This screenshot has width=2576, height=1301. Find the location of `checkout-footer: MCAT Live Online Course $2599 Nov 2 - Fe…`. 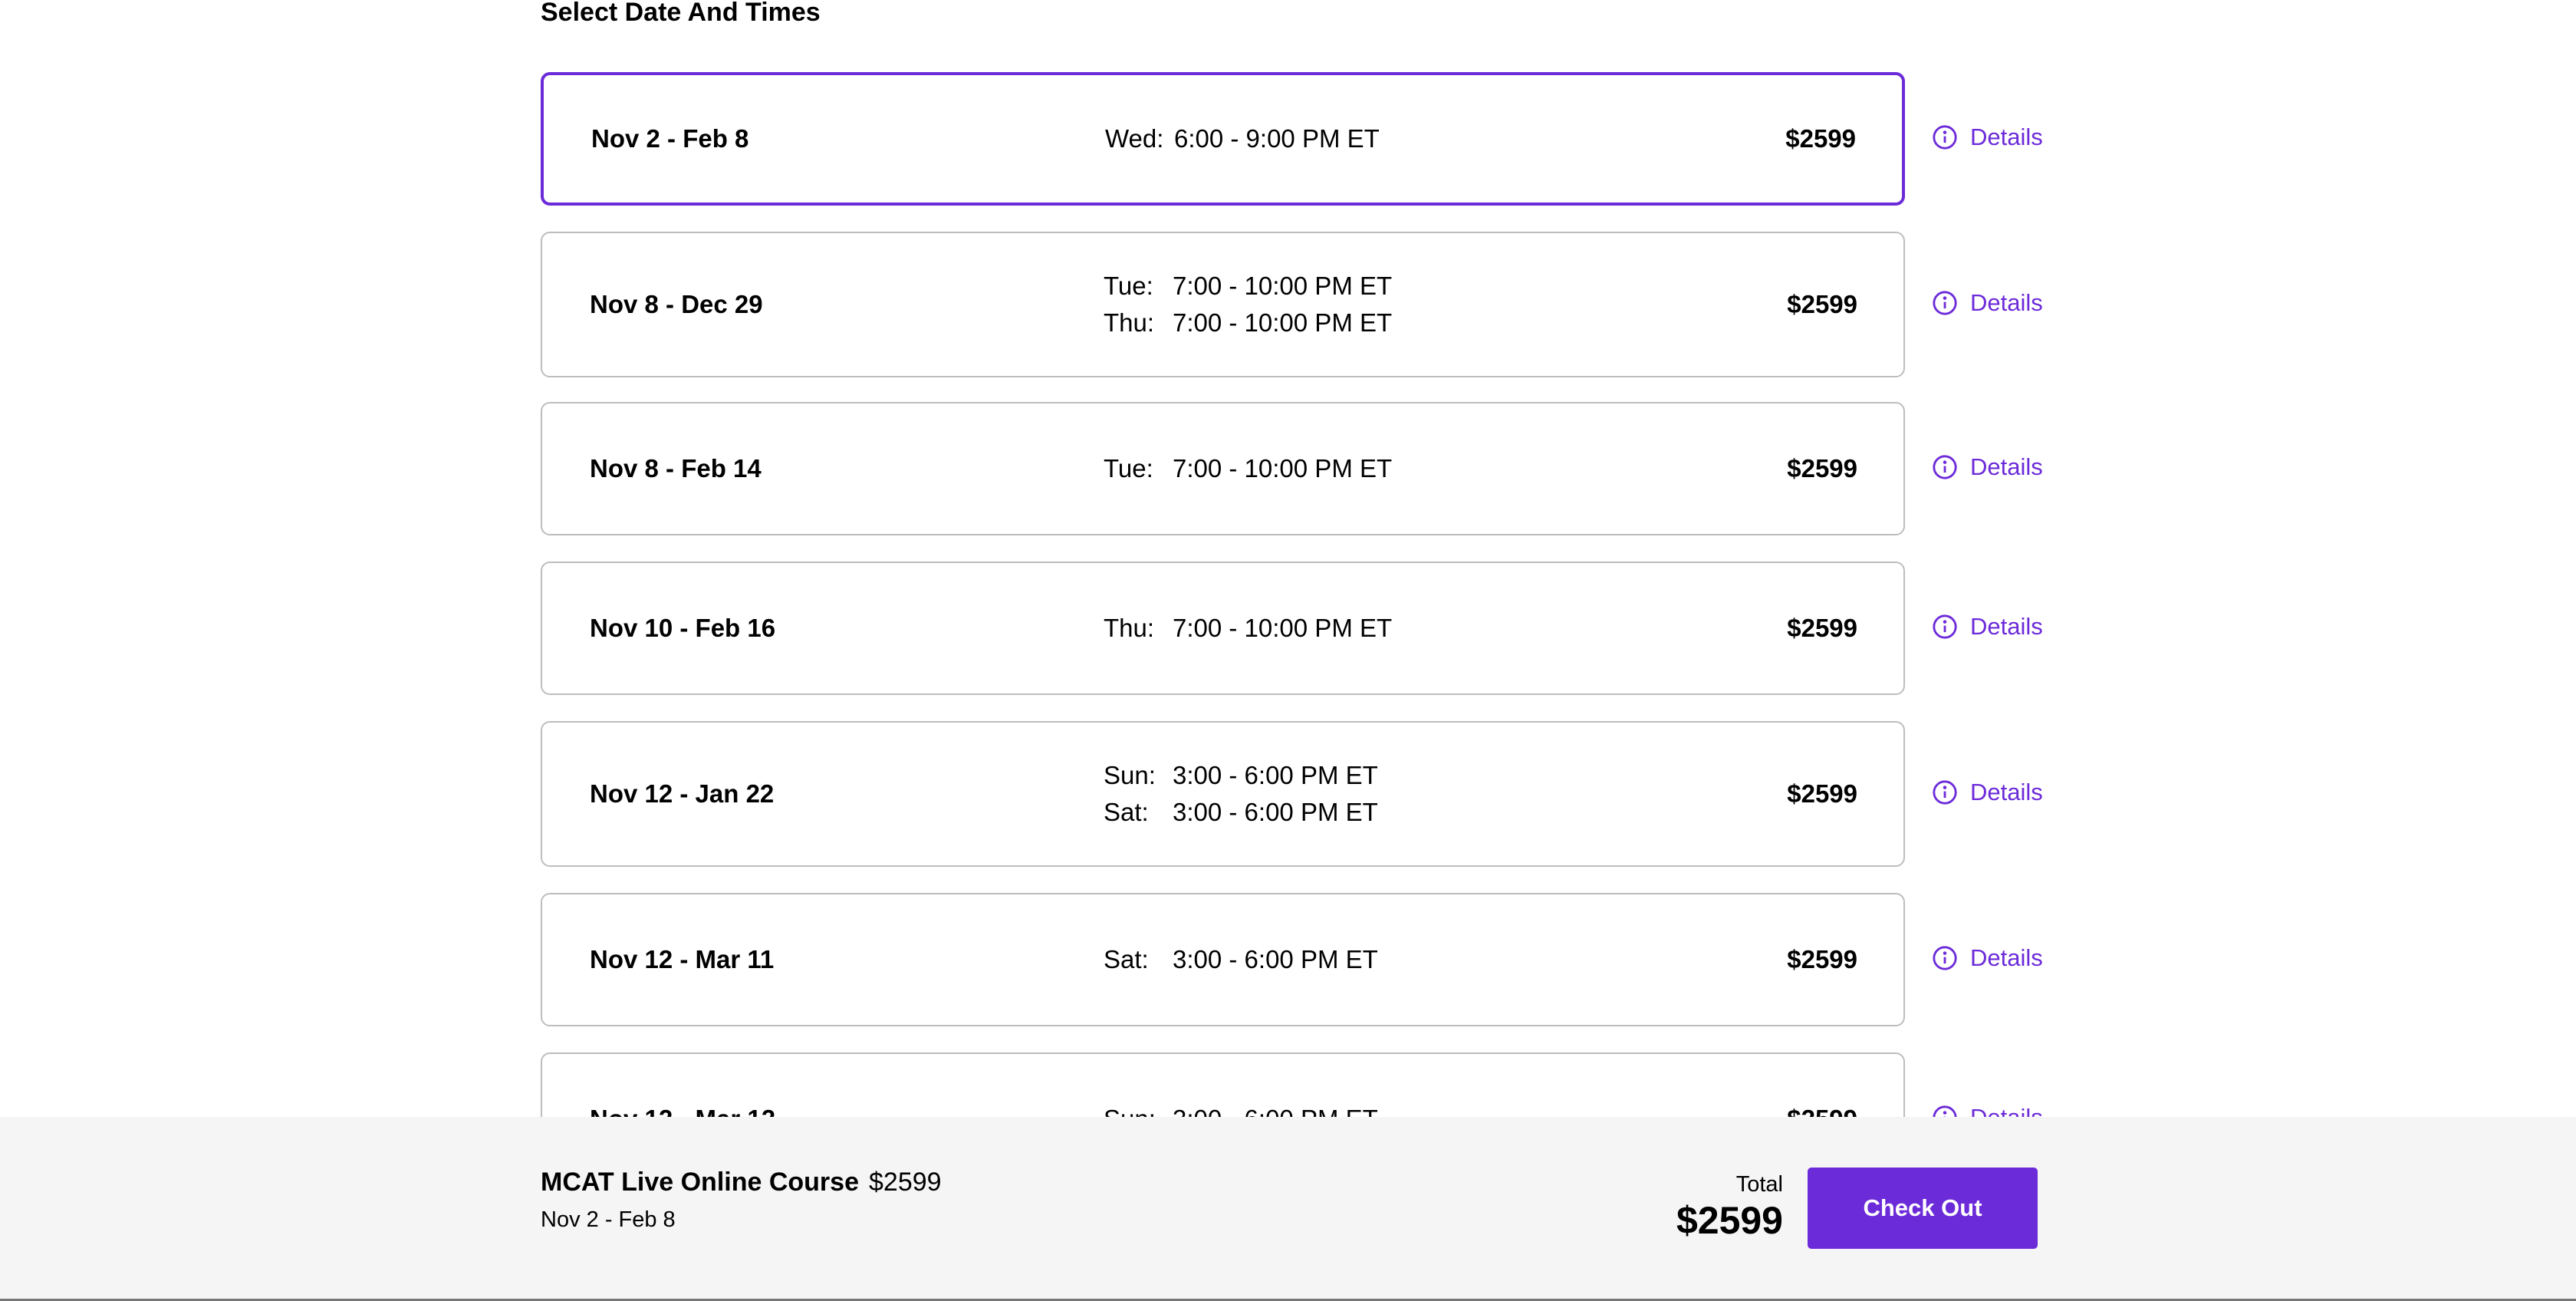

checkout-footer: MCAT Live Online Course $2599 Nov 2 - Fe… is located at coordinates (1288, 1209).